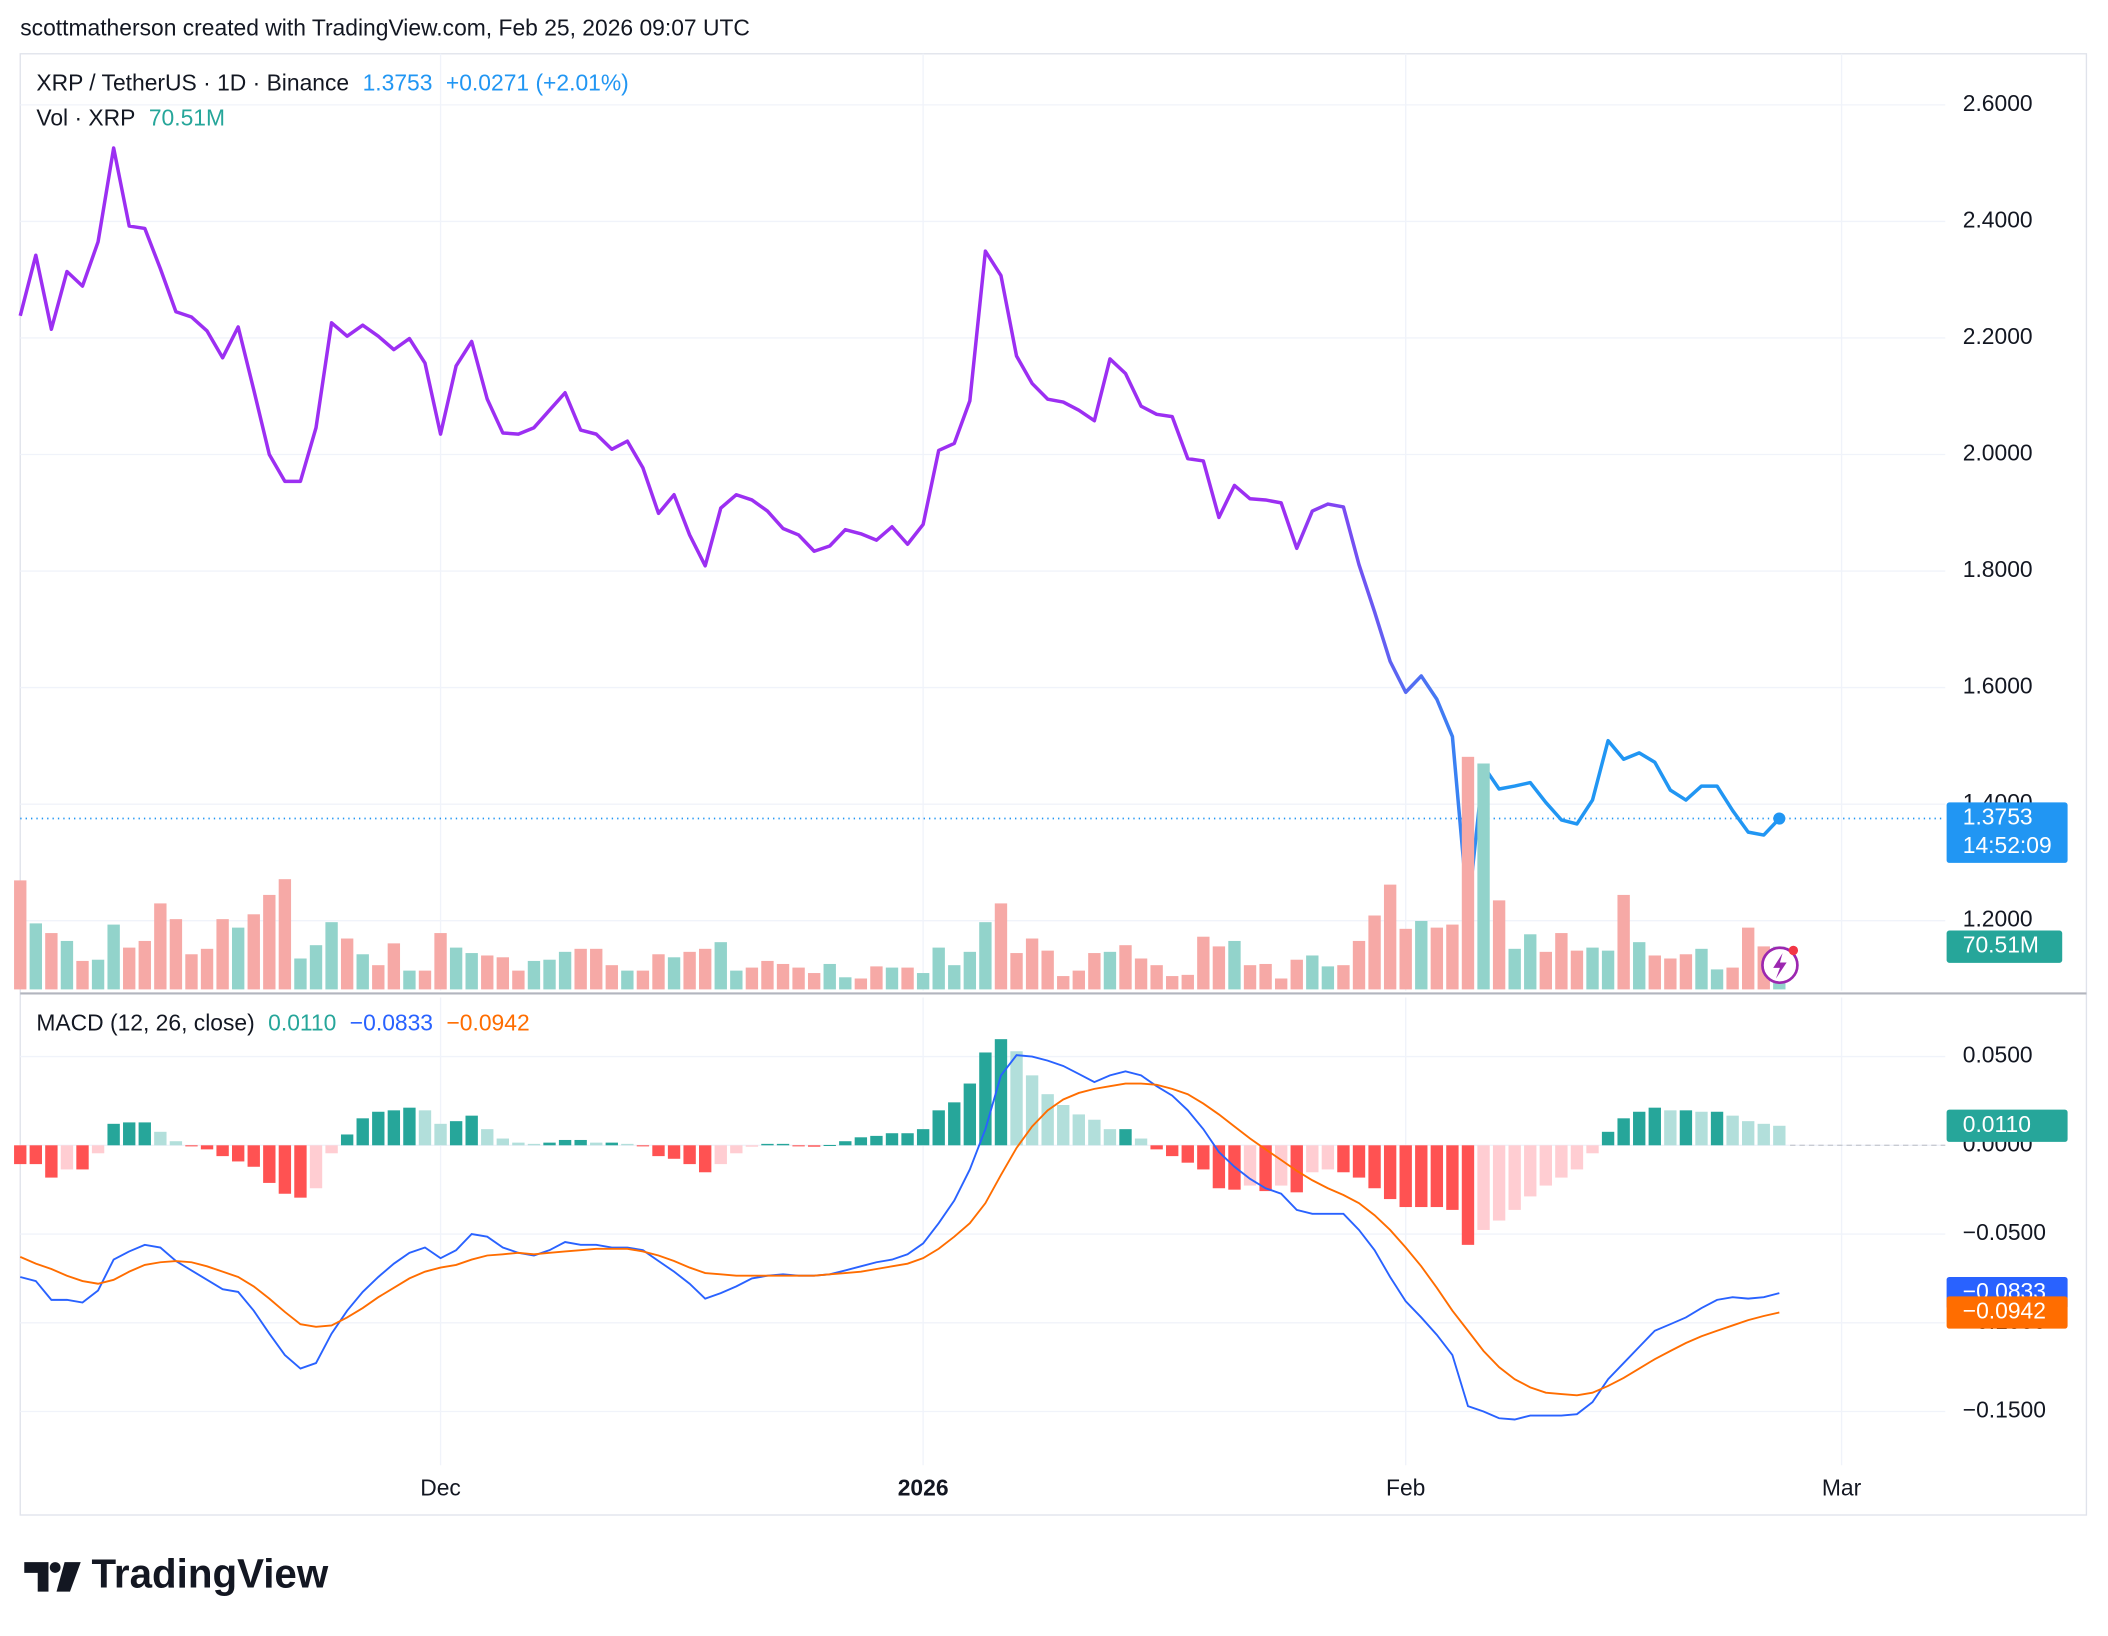  I want to click on x-tick-label: Mar, so click(1842, 1488).